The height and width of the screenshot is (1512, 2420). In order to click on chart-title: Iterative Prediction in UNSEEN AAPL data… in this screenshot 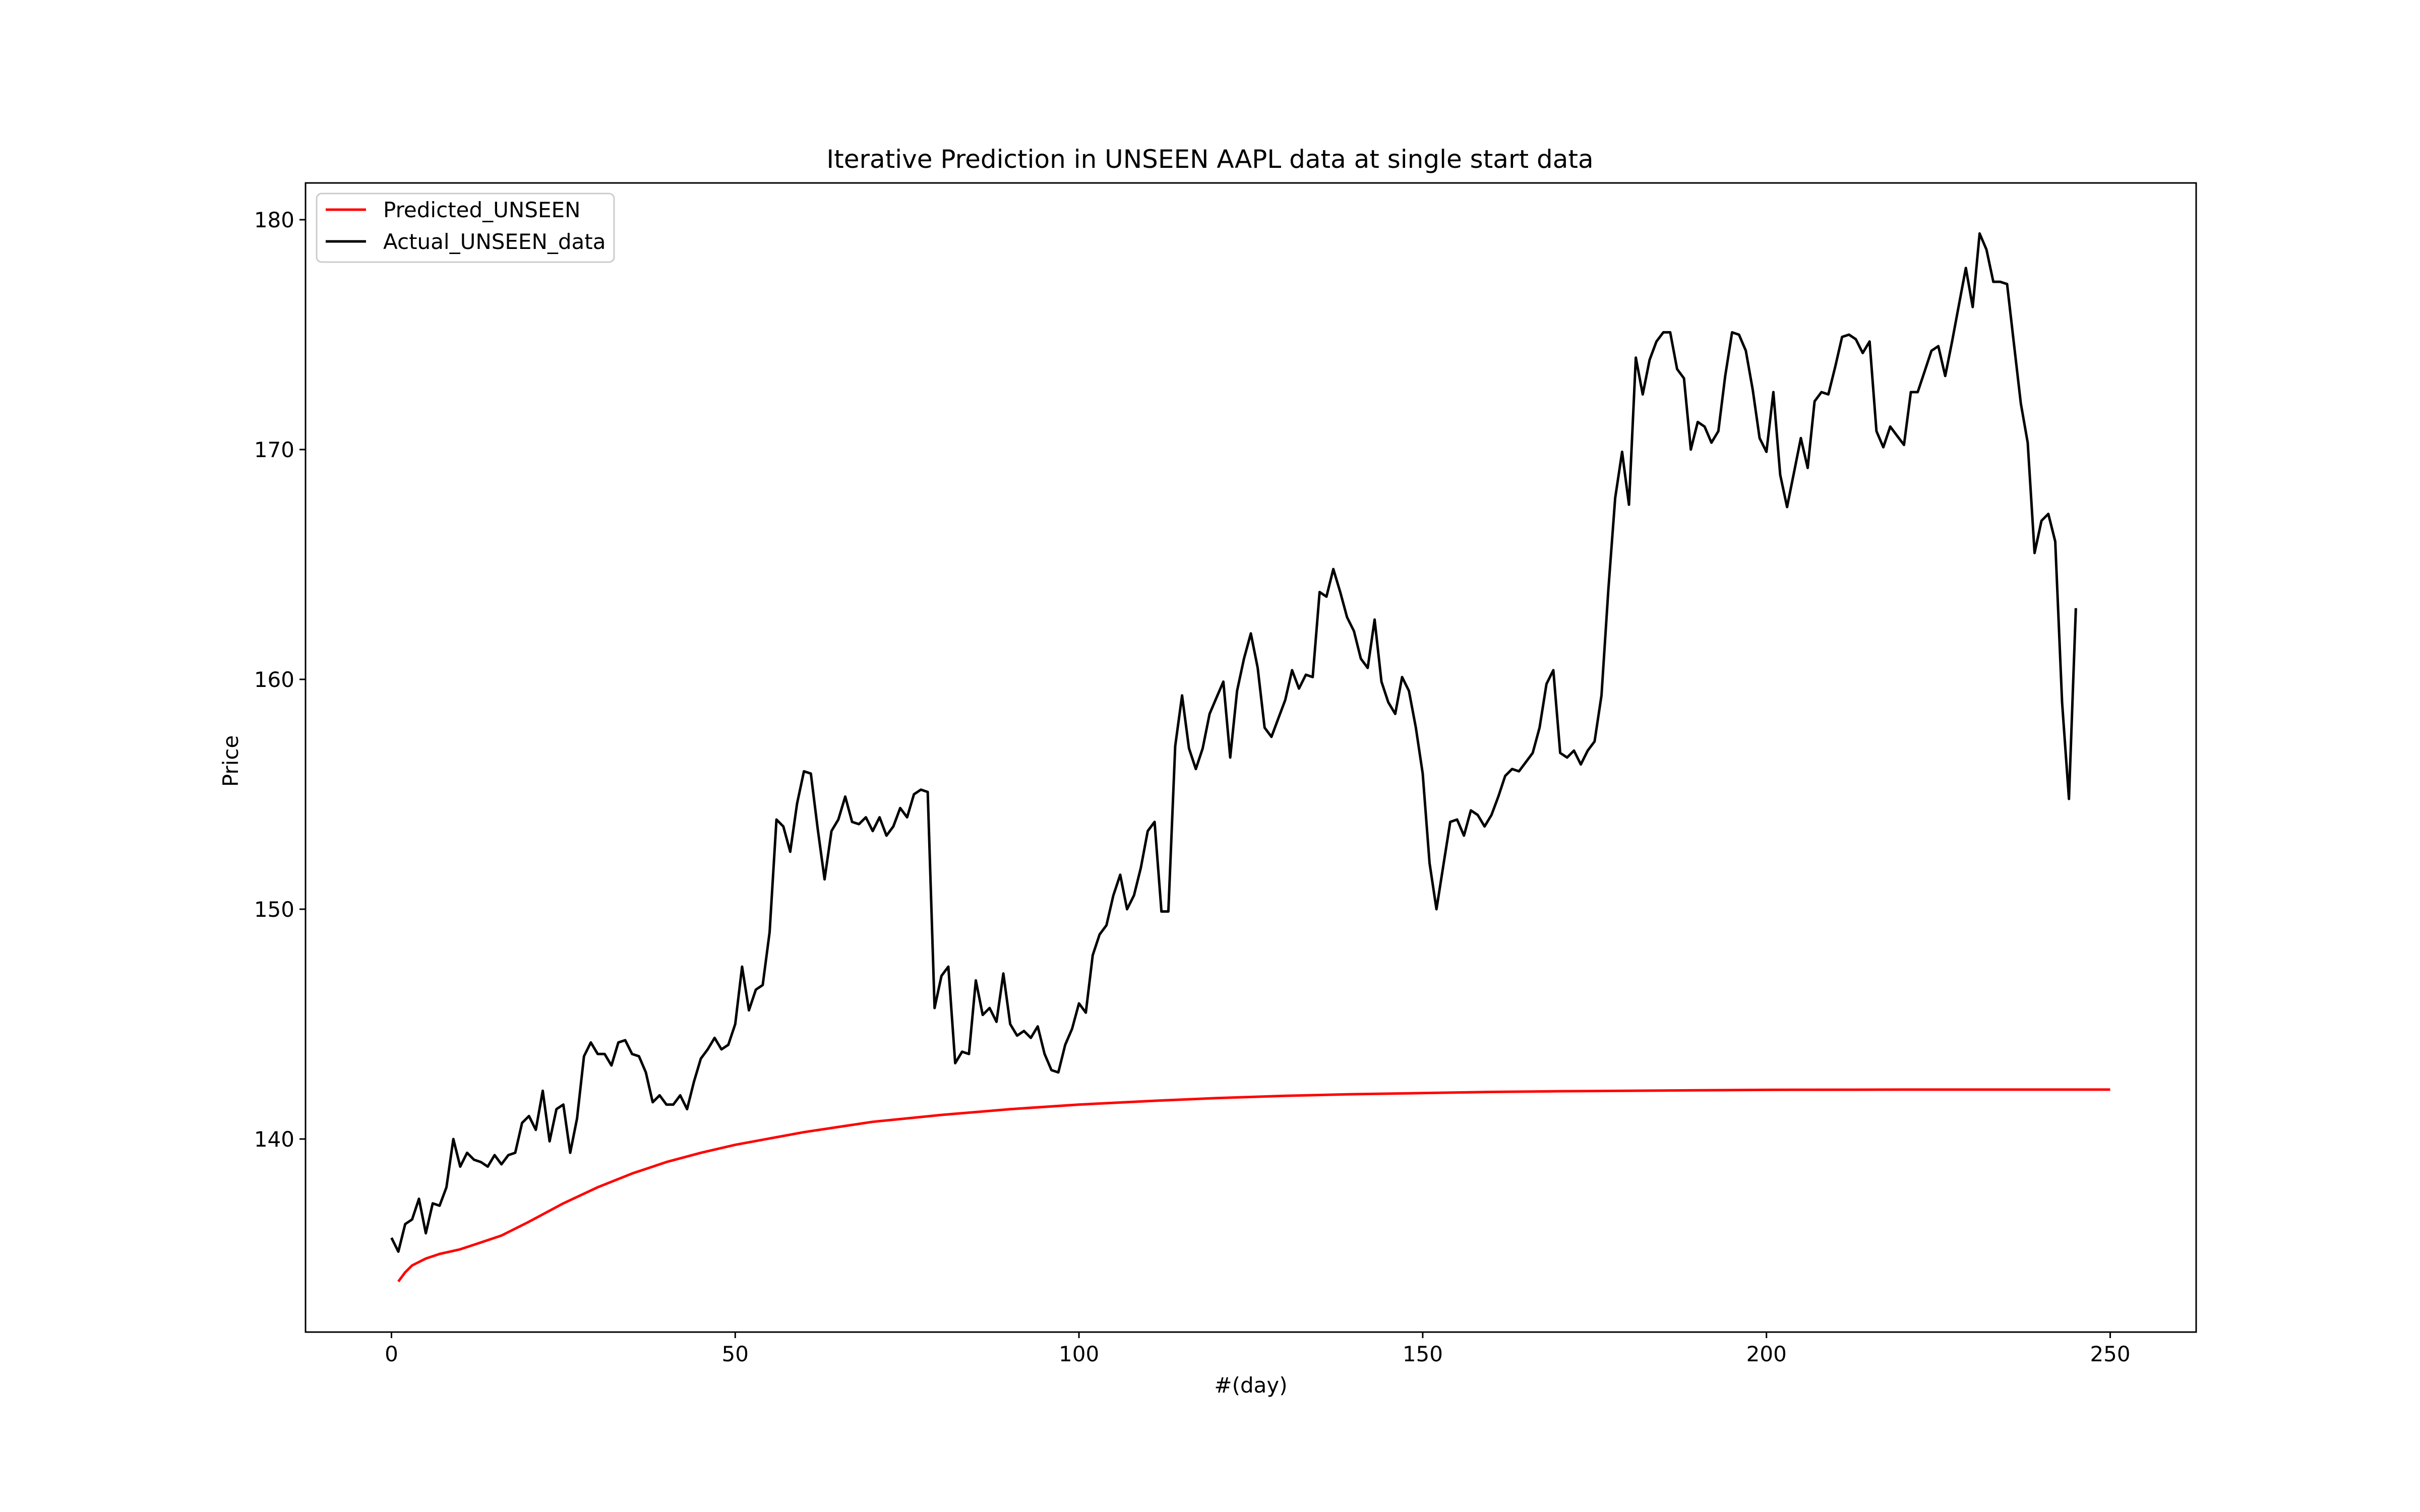, I will do `click(1209, 159)`.